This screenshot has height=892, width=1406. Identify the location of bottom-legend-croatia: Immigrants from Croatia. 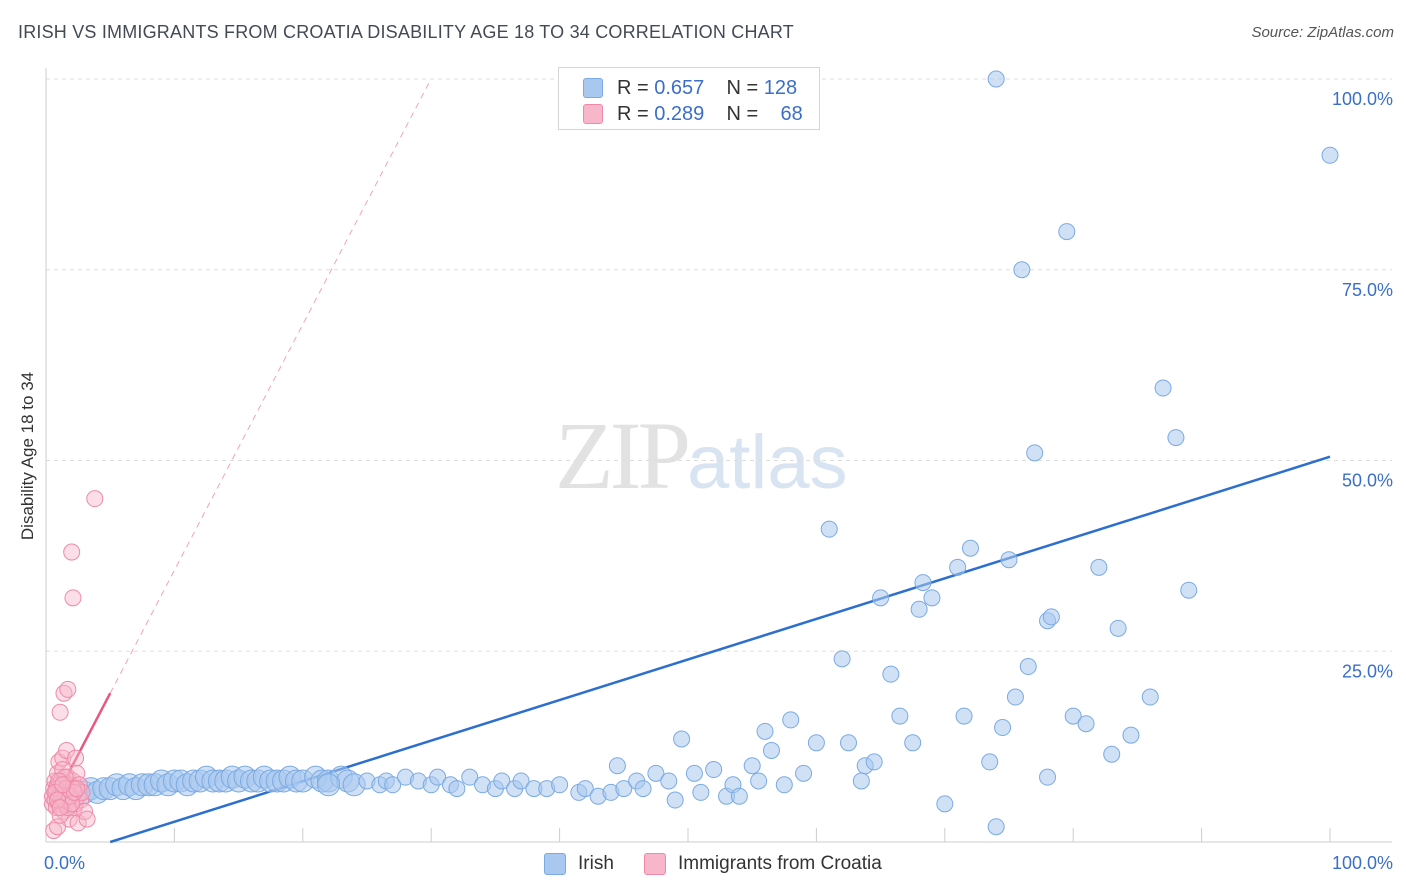
(763, 864).